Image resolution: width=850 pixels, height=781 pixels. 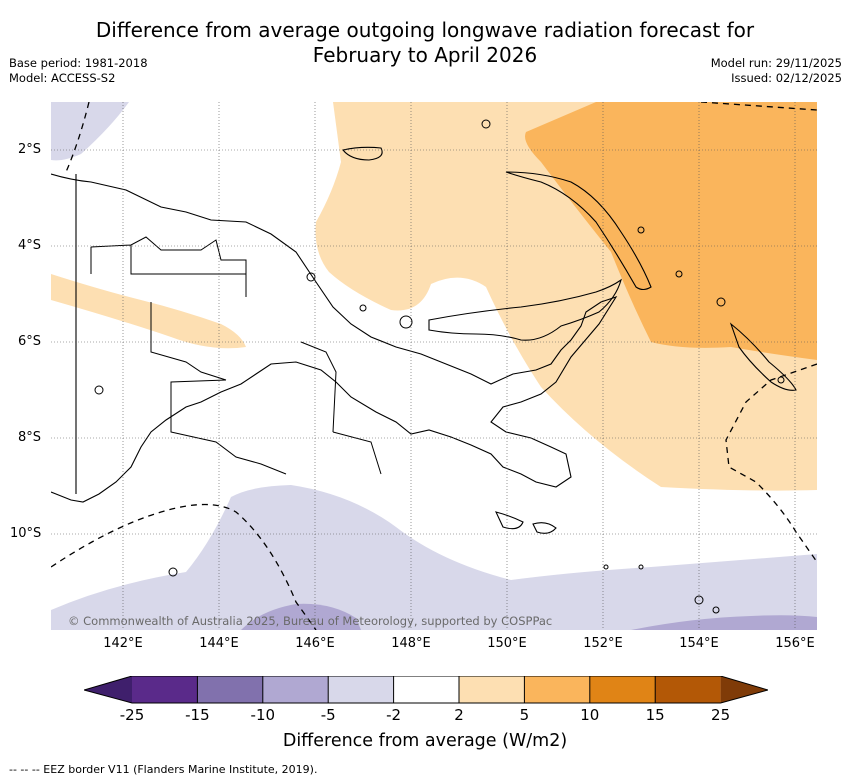 I want to click on lon-label-150e: 150°E, so click(x=507, y=643).